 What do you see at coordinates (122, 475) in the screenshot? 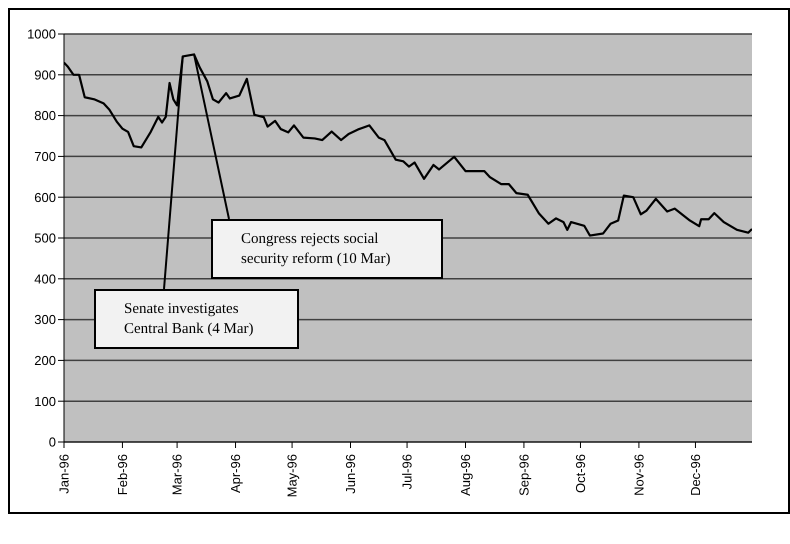
I see `x-tick-label: Feb-96` at bounding box center [122, 475].